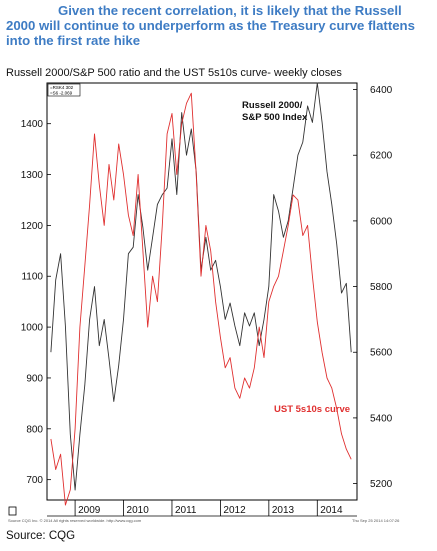 The height and width of the screenshot is (551, 437). I want to click on corner-checkbox, so click(12, 511).